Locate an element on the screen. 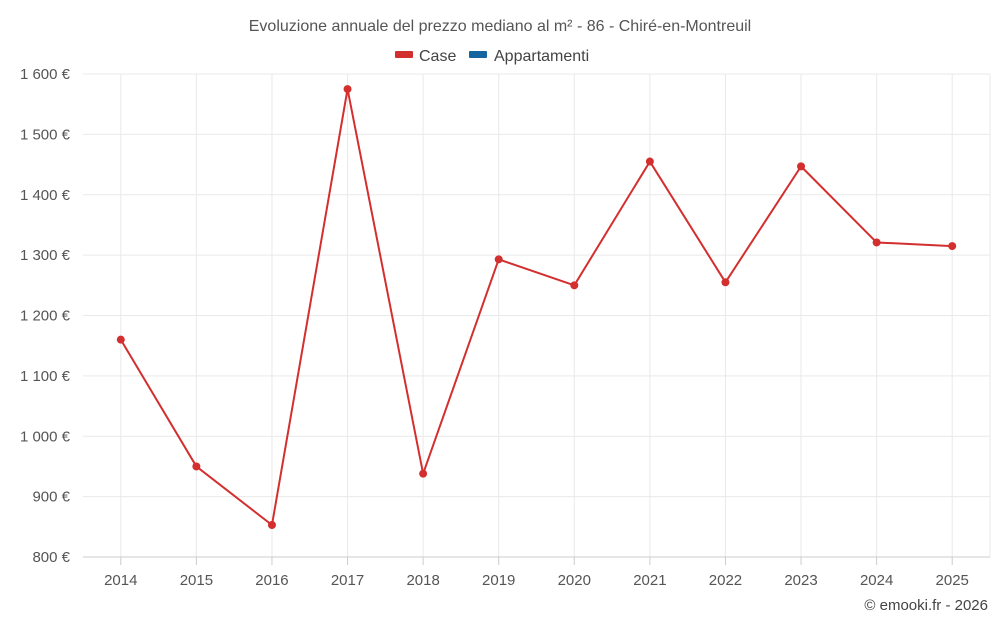 The image size is (1000, 625). legend-item-case: Case is located at coordinates (425, 56).